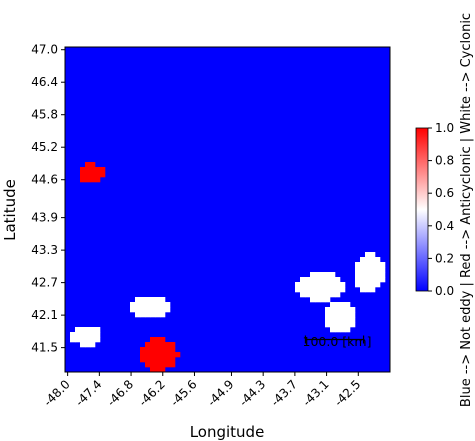 The height and width of the screenshot is (441, 475). I want to click on x-axis-label: Longitude, so click(227, 432).